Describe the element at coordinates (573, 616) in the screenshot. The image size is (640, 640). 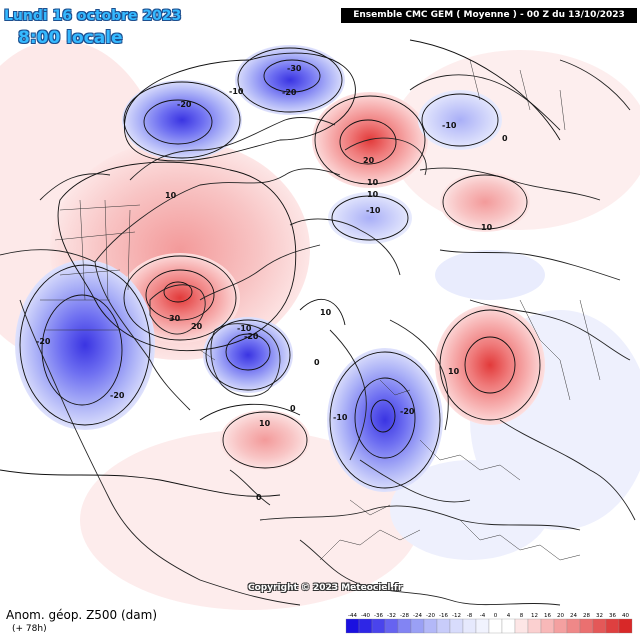
I see `colorbar-tick-label: 24` at that location.